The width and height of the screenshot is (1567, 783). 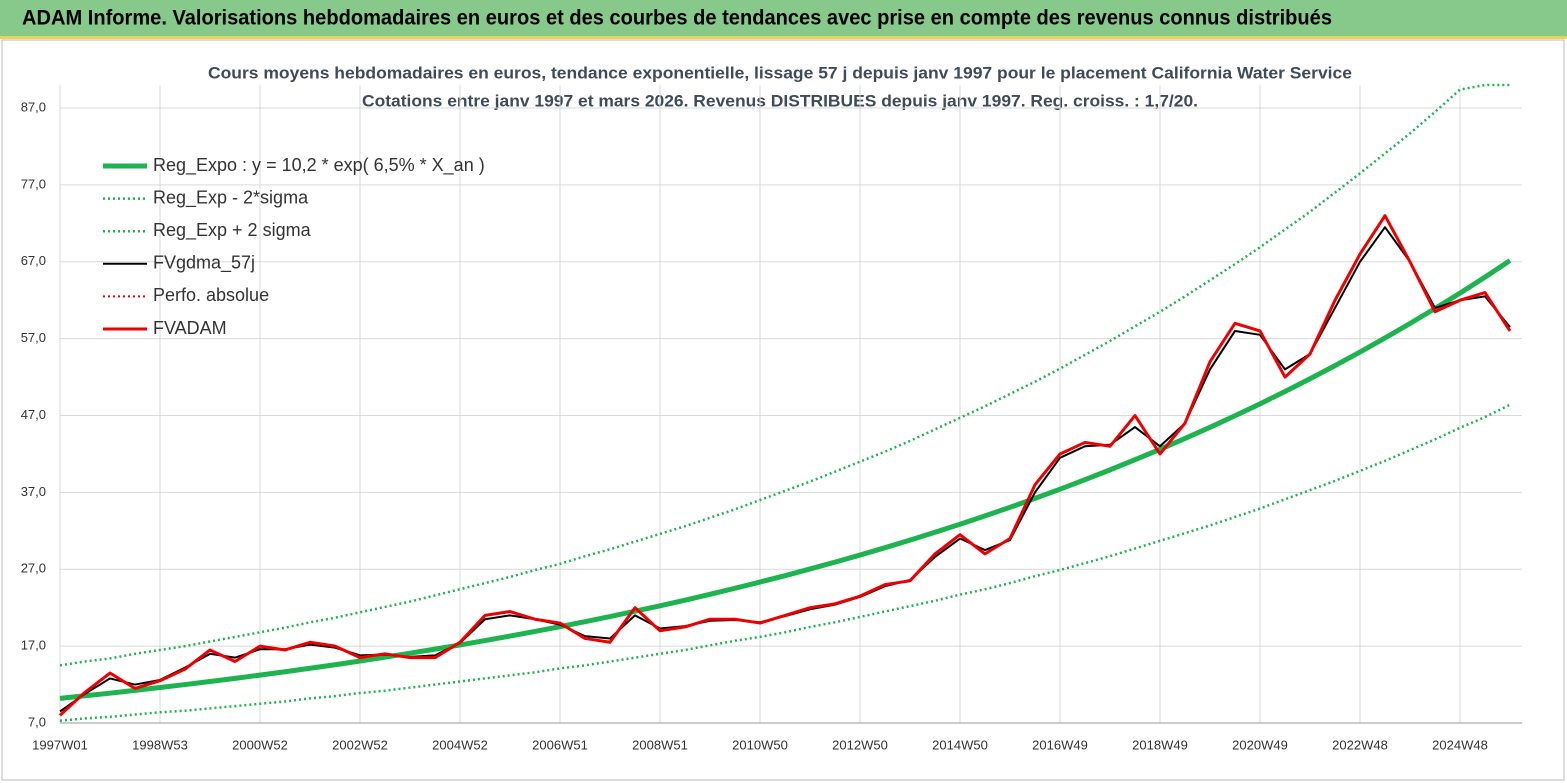 What do you see at coordinates (960, 744) in the screenshot?
I see `x-tick-label: 2014W50` at bounding box center [960, 744].